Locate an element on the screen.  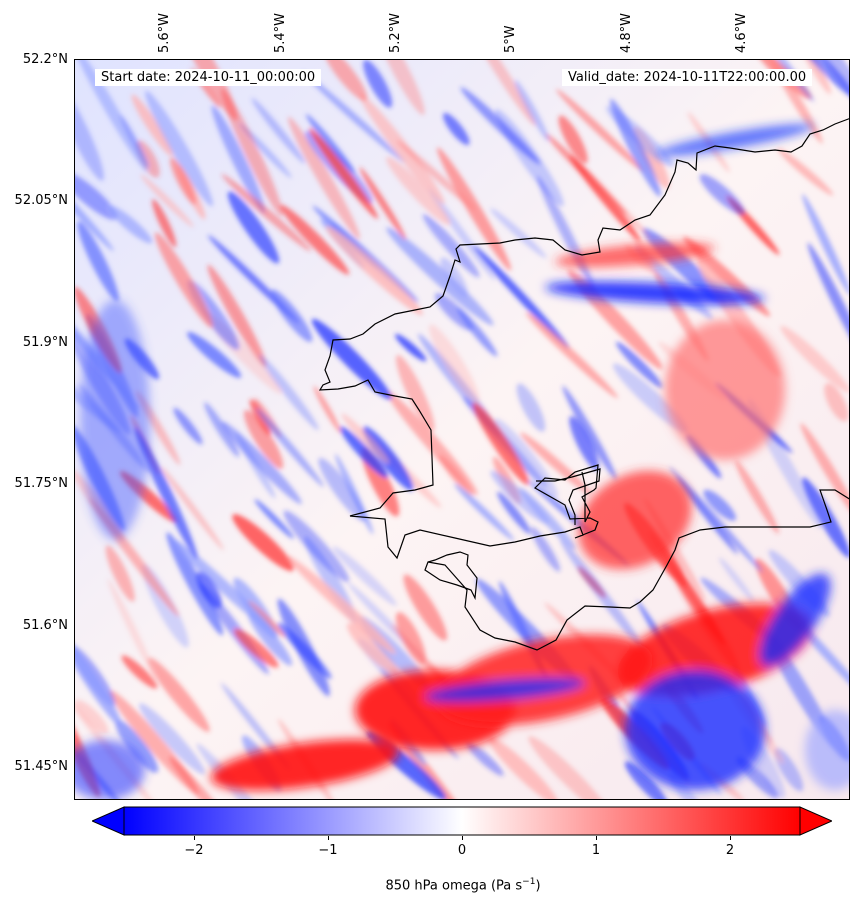
lon-label: 5.6°W is located at coordinates (164, 32).